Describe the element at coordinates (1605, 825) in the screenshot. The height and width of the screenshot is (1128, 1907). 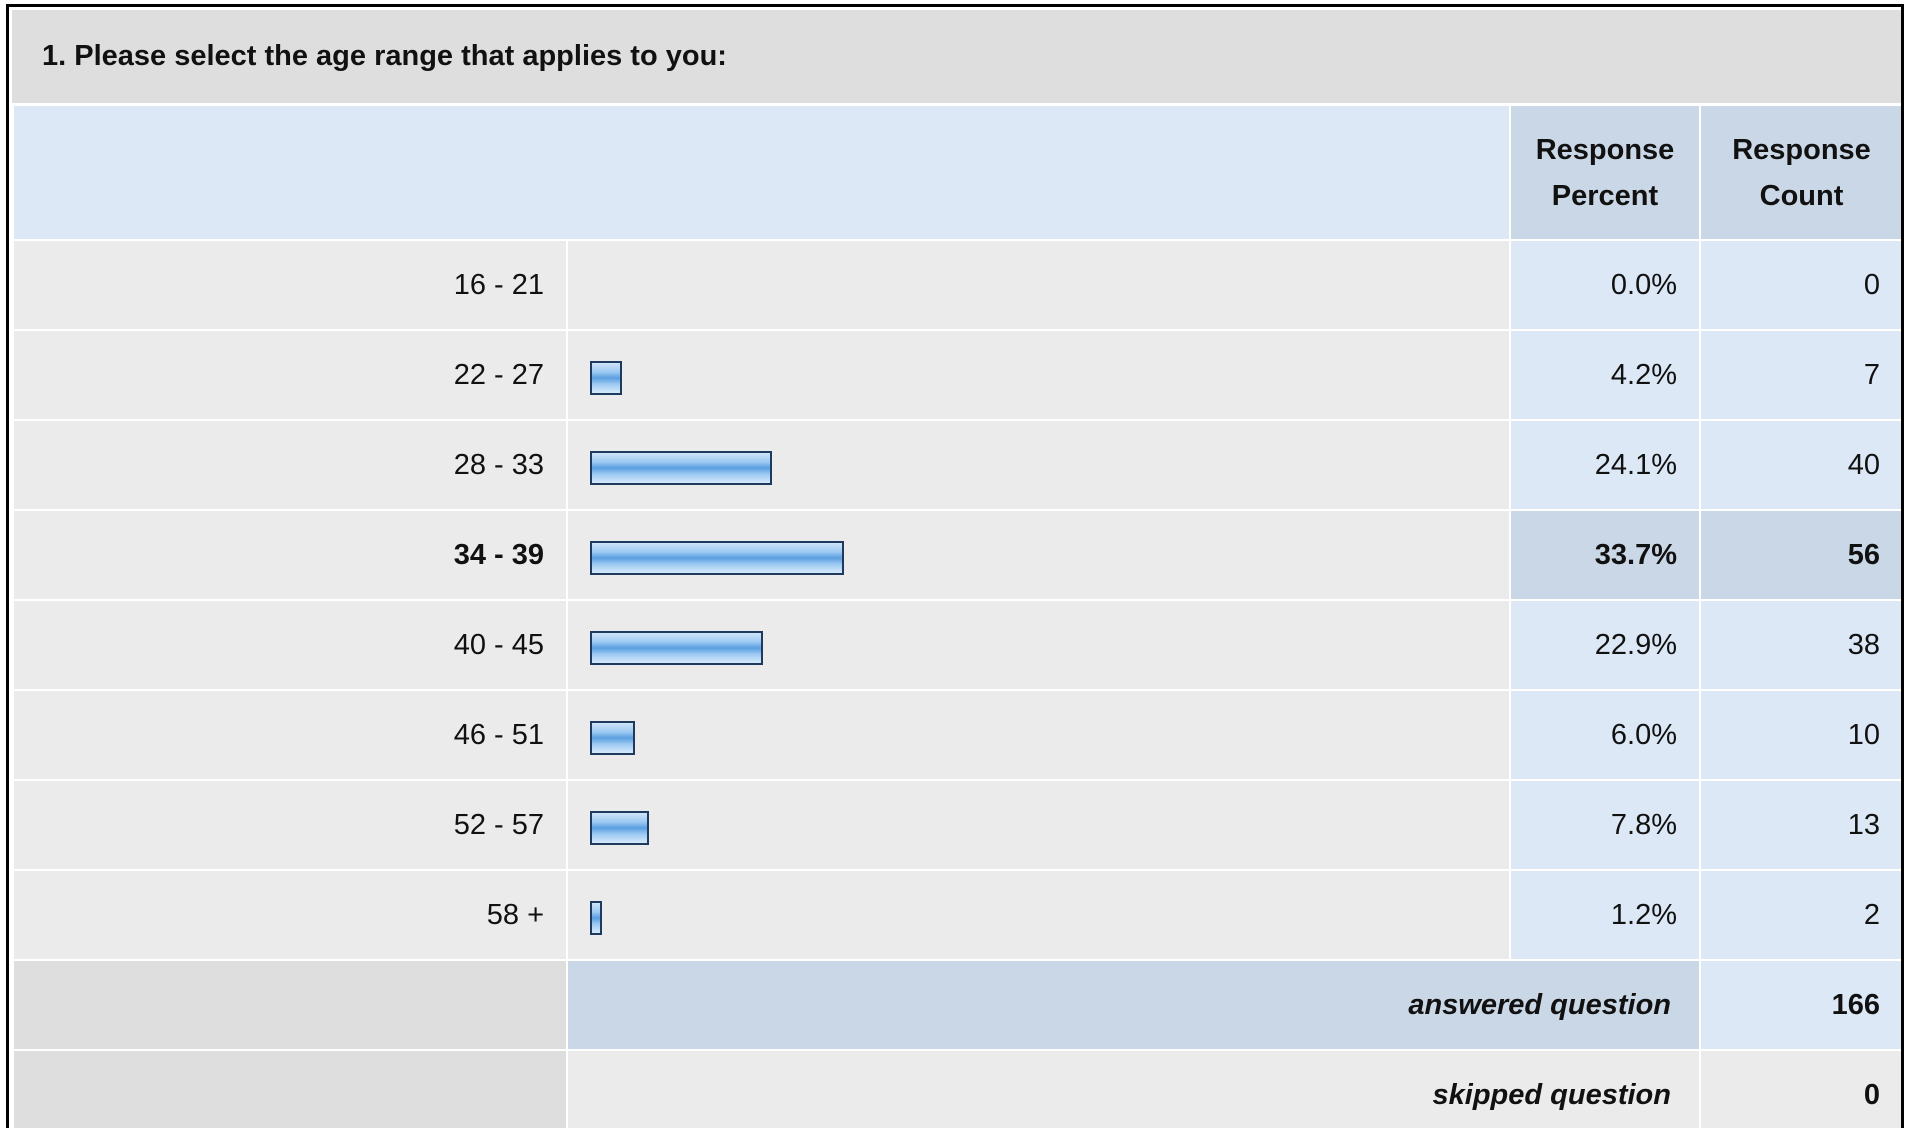
I see `response-percent: 7.8%` at that location.